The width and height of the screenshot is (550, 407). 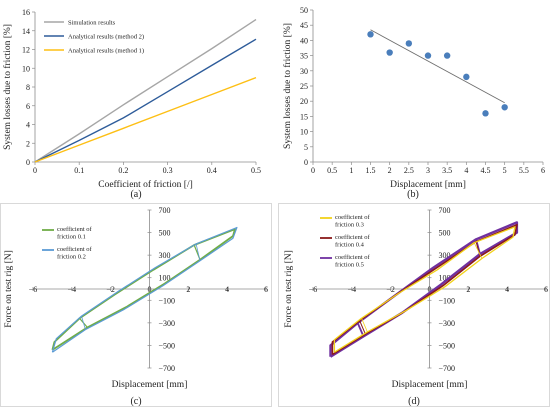 I want to click on y-tick-label: −500, so click(x=167, y=345).